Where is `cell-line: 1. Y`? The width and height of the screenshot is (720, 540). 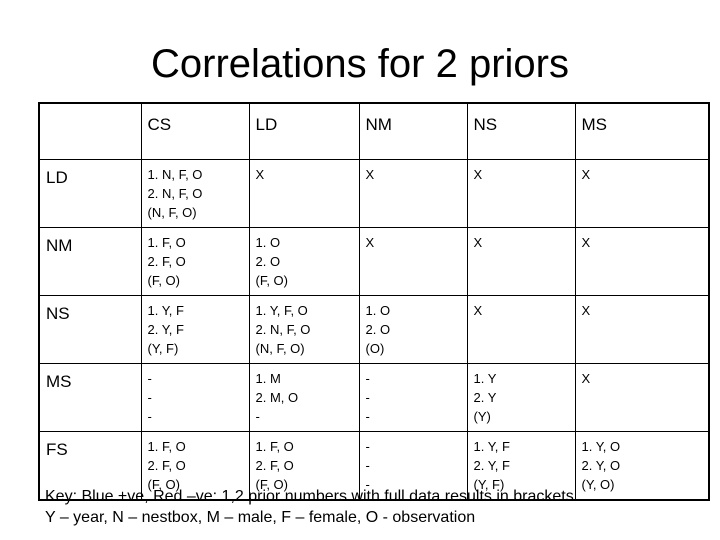 cell-line: 1. Y is located at coordinates (485, 378).